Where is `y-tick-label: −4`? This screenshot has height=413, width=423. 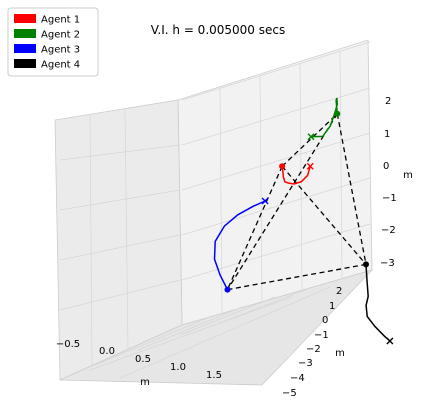
y-tick-label: −4 is located at coordinates (297, 378).